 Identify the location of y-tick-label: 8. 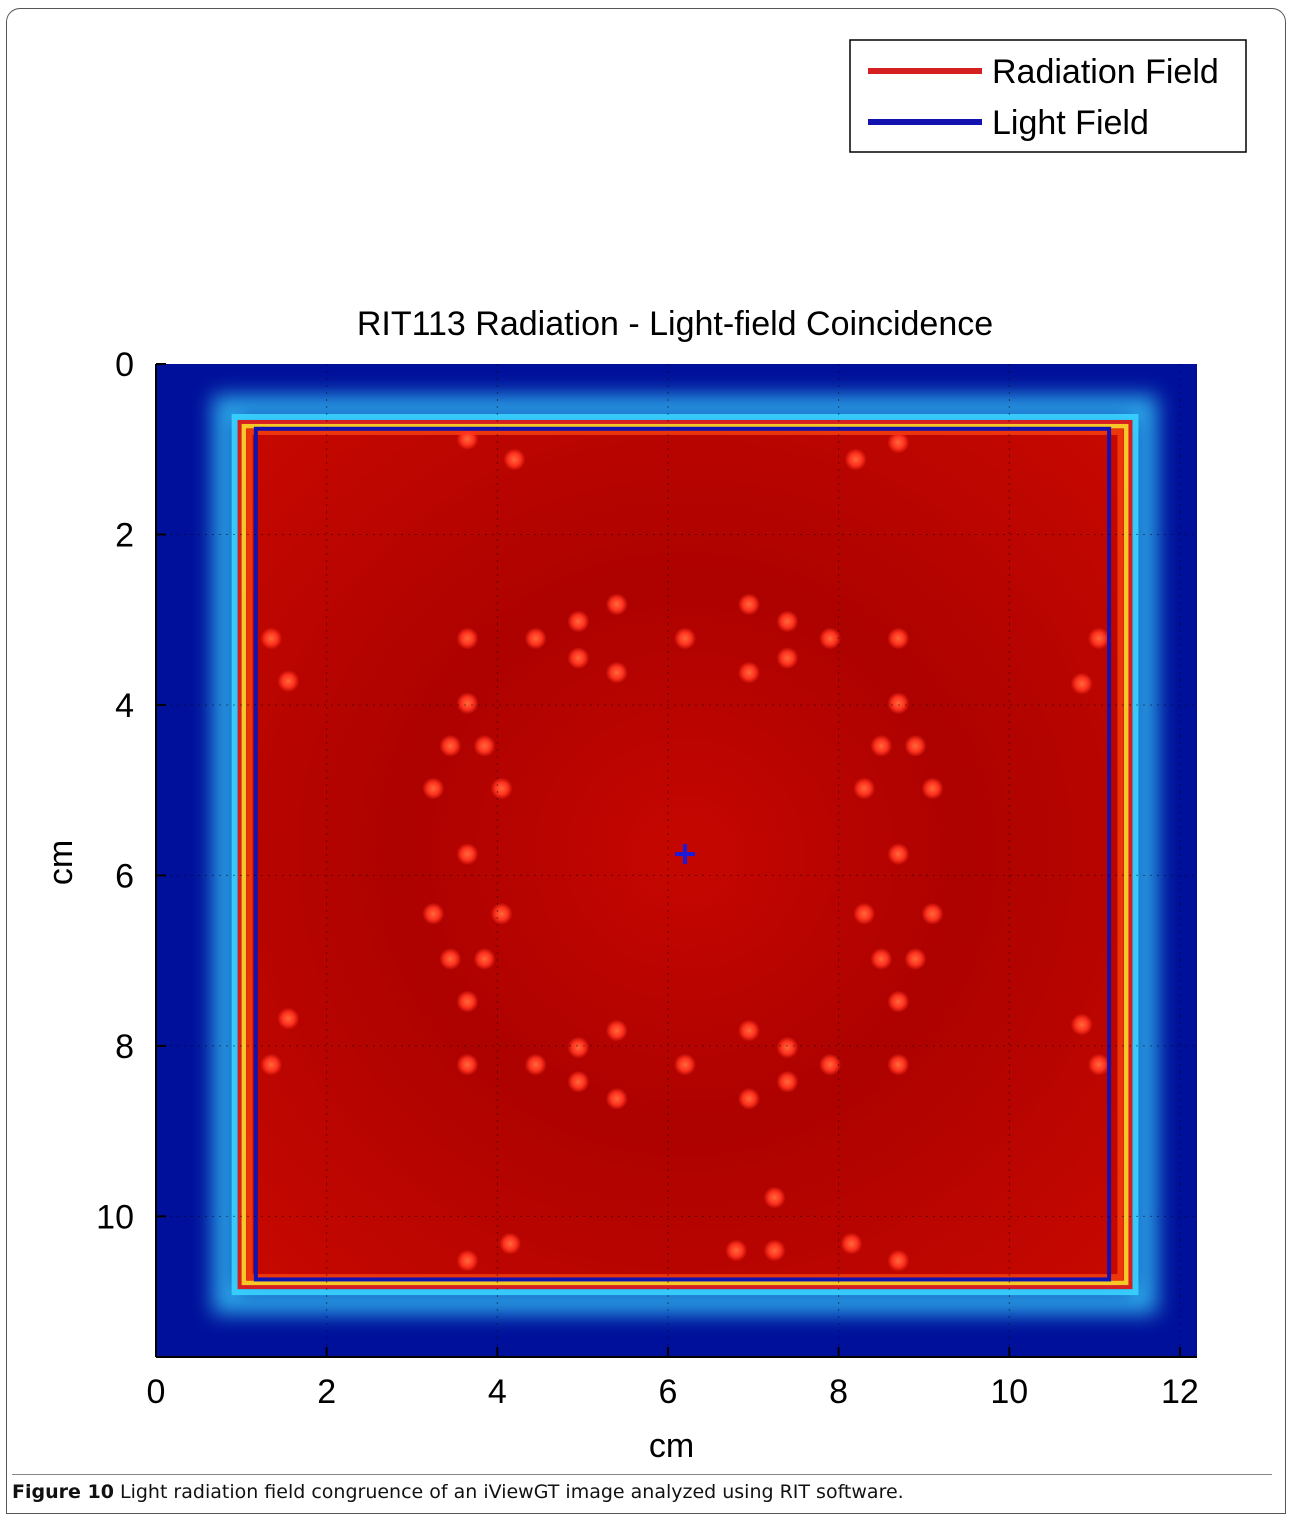
(124, 1047).